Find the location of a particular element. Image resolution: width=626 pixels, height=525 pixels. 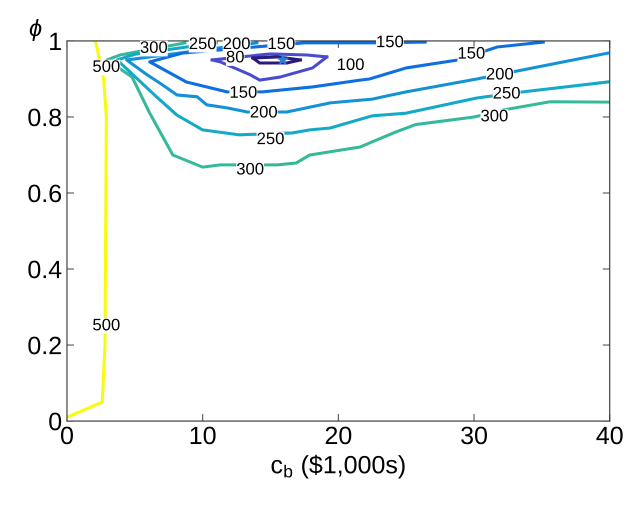

y-tick-label: 0.6 is located at coordinates (45, 193).